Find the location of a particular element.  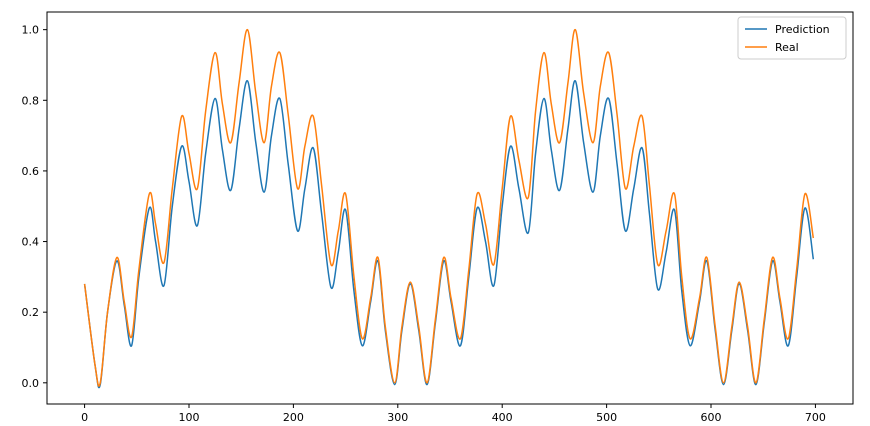

y-tick-label: 0.8 is located at coordinates (31, 100).